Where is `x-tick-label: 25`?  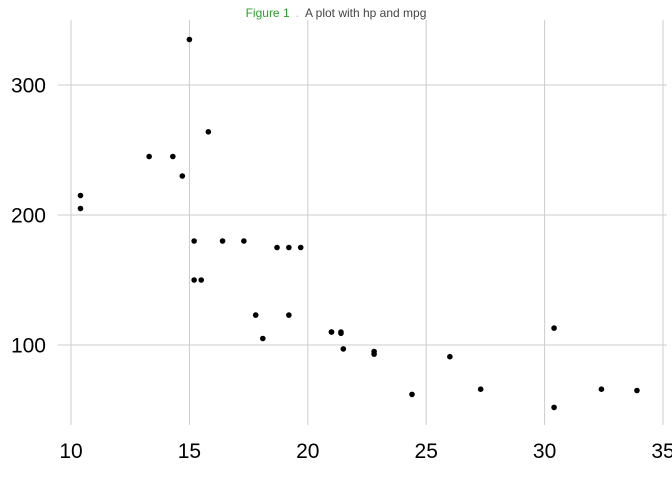
x-tick-label: 25 is located at coordinates (426, 451).